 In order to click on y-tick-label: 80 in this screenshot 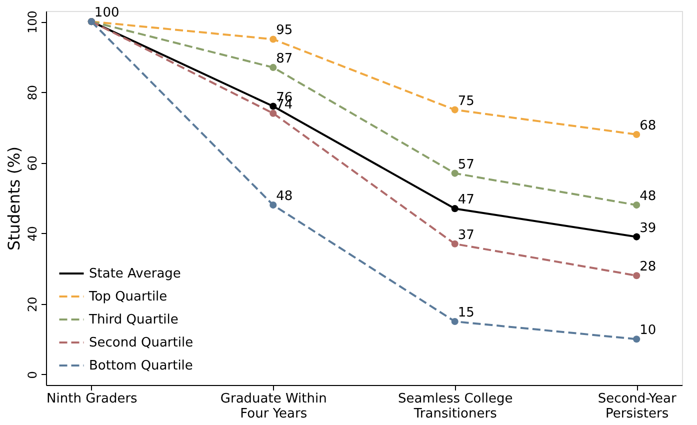, I will do `click(33, 92)`.